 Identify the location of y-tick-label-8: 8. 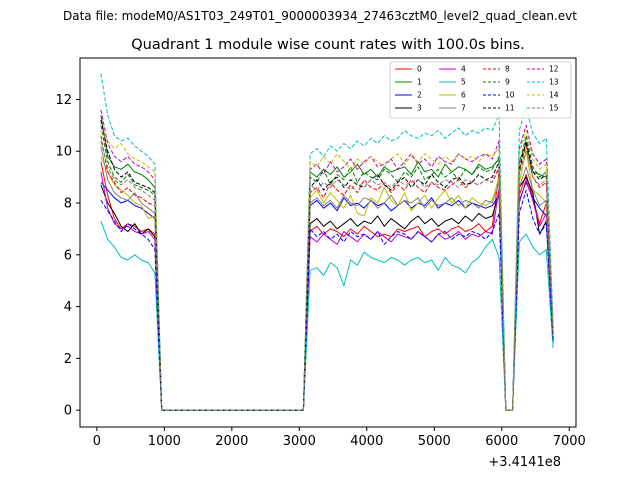
(68, 204).